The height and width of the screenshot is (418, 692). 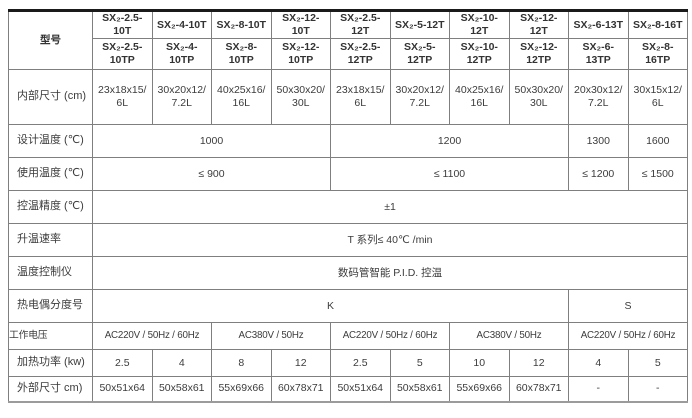 What do you see at coordinates (50, 207) in the screenshot?
I see `row-label-accuracy: 控温精度 (℃)` at bounding box center [50, 207].